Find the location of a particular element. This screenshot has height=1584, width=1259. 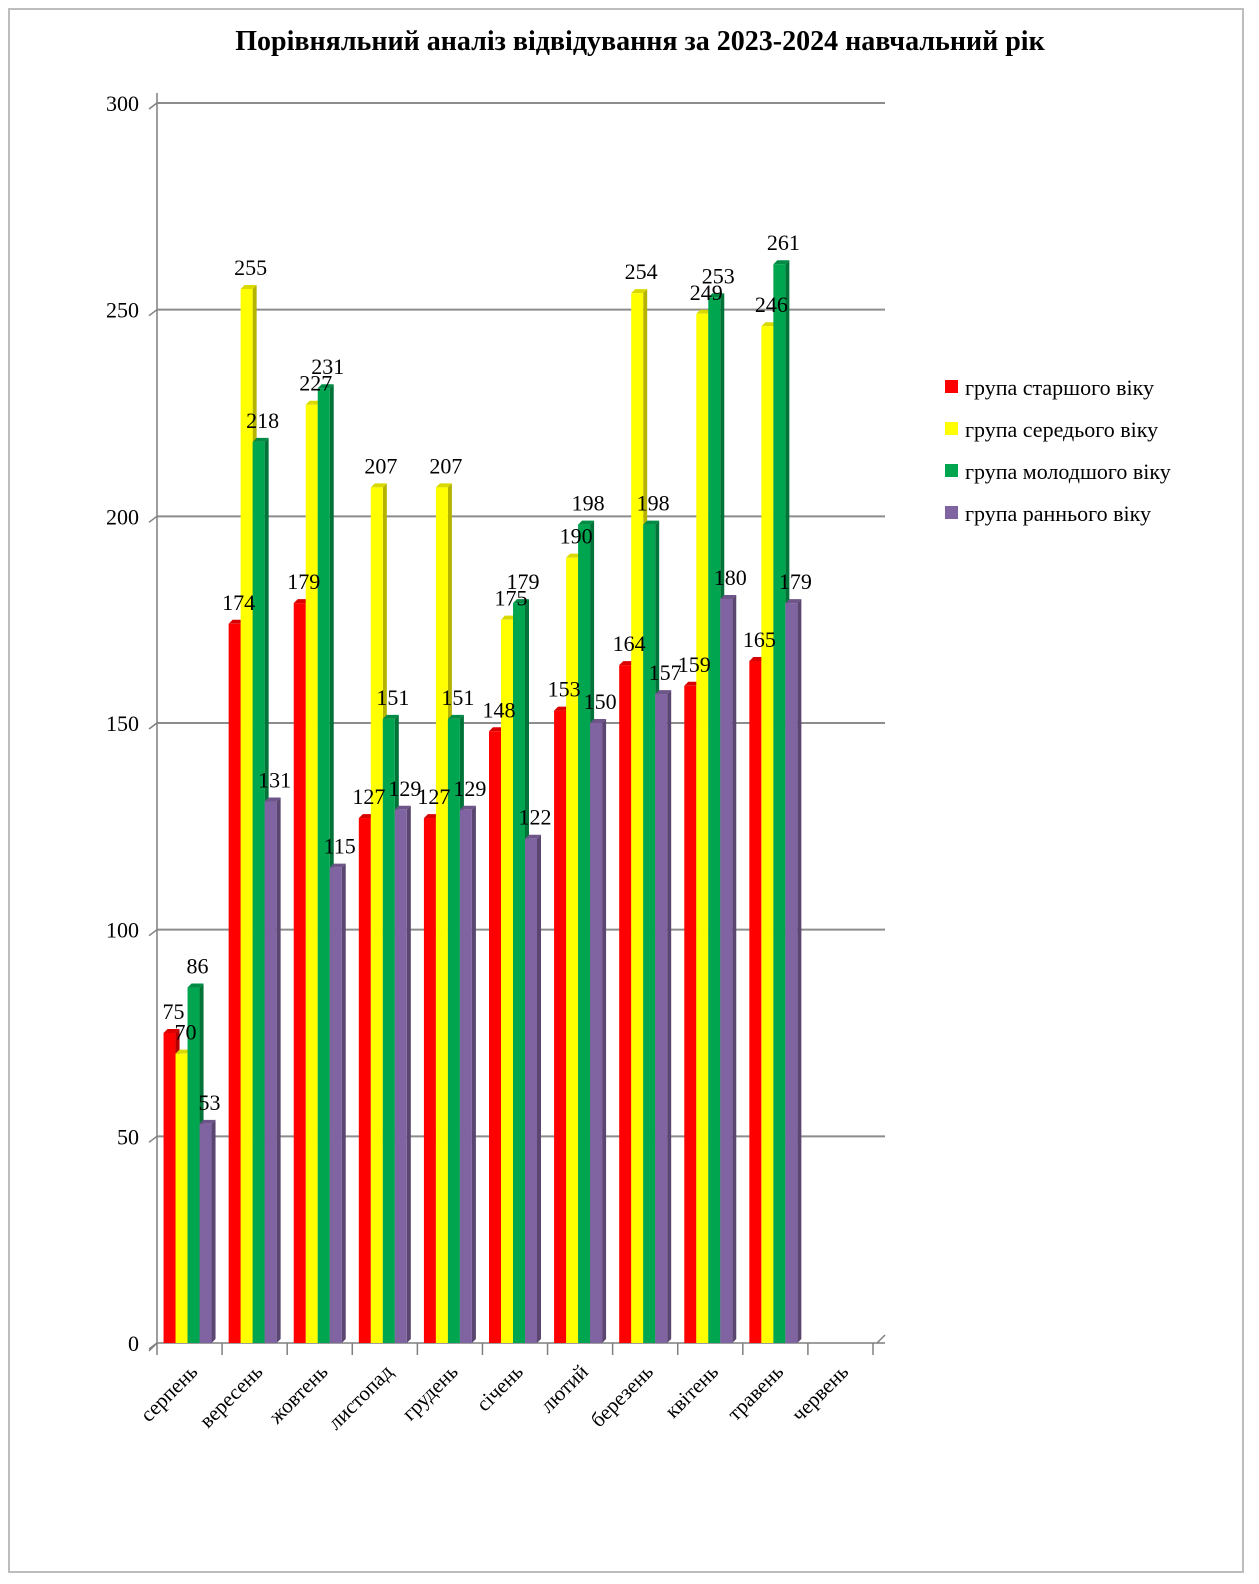

data-label: 246 is located at coordinates (771, 304).